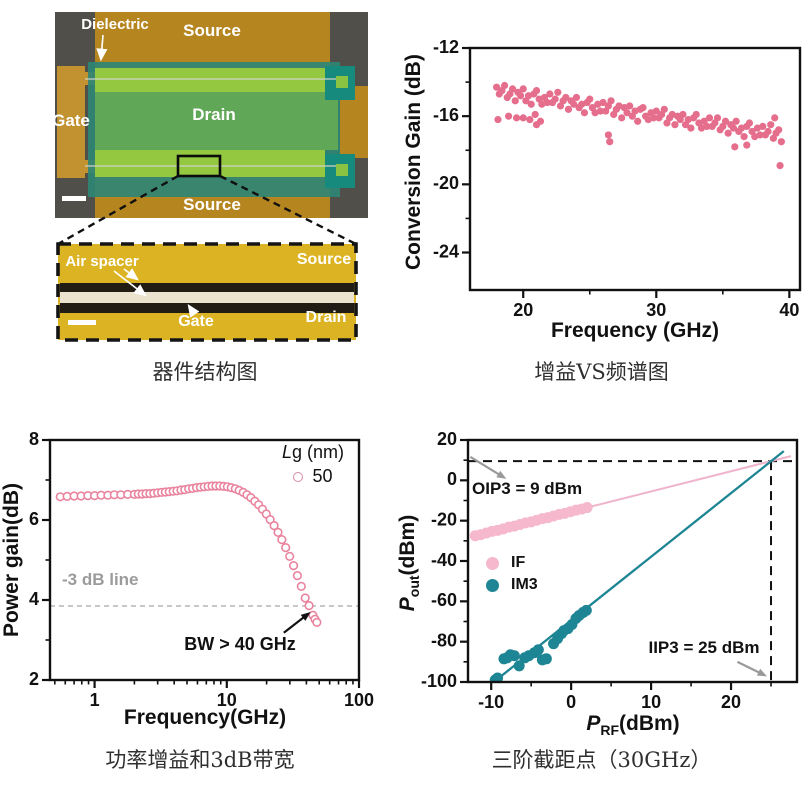 The image size is (803, 790). I want to click on svg-text: 8, so click(34, 439).